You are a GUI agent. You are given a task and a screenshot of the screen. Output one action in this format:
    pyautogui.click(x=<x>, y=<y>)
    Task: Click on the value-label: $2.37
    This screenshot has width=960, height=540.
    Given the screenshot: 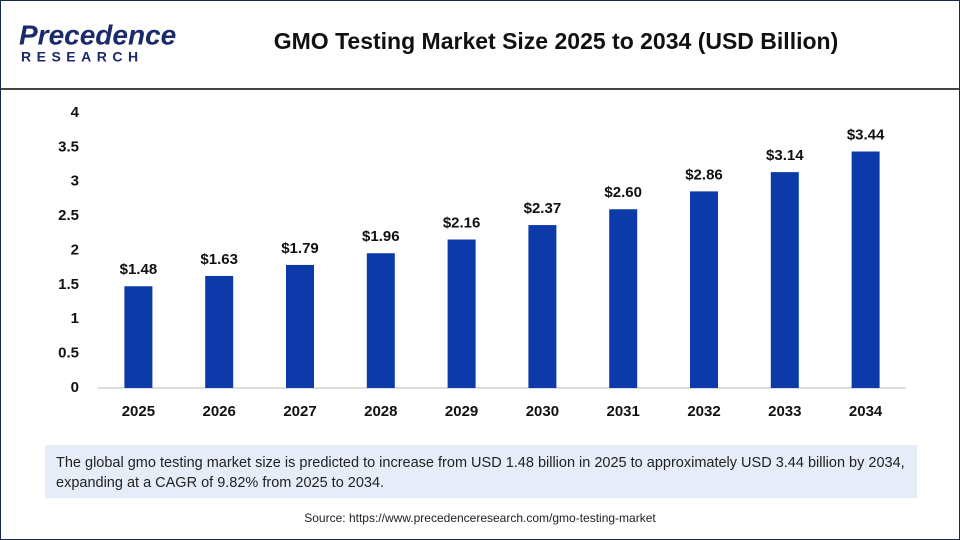 What is the action you would take?
    pyautogui.click(x=543, y=208)
    